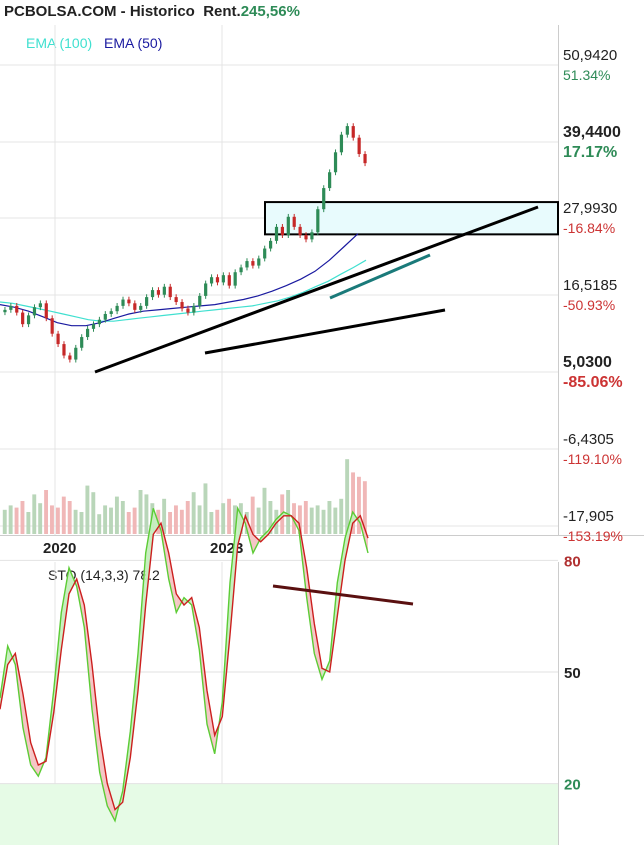 This screenshot has height=845, width=644. What do you see at coordinates (590, 55) in the screenshot?
I see `price-level-0: 50,9420` at bounding box center [590, 55].